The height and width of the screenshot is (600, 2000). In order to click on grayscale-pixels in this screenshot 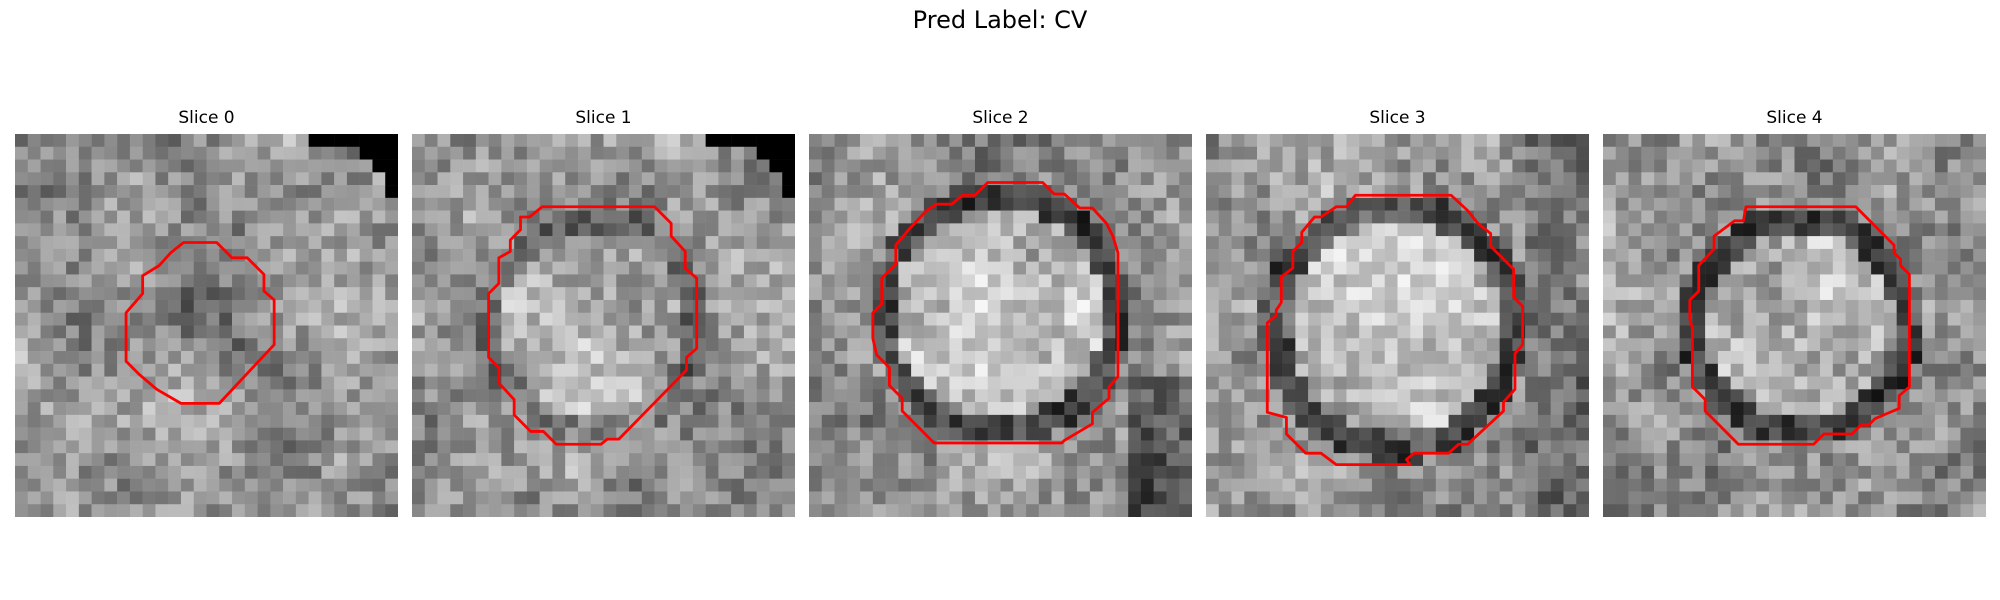, I will do `click(1000, 325)`.